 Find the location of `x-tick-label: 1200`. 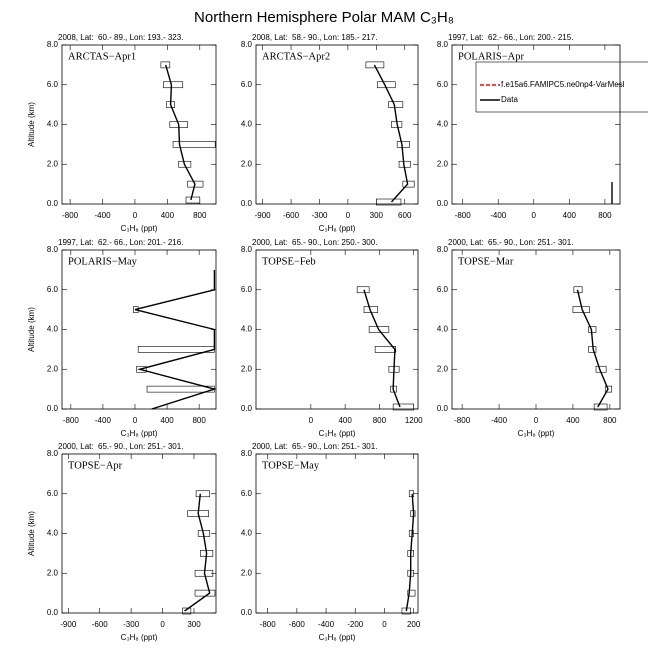

x-tick-label: 1200 is located at coordinates (414, 420).